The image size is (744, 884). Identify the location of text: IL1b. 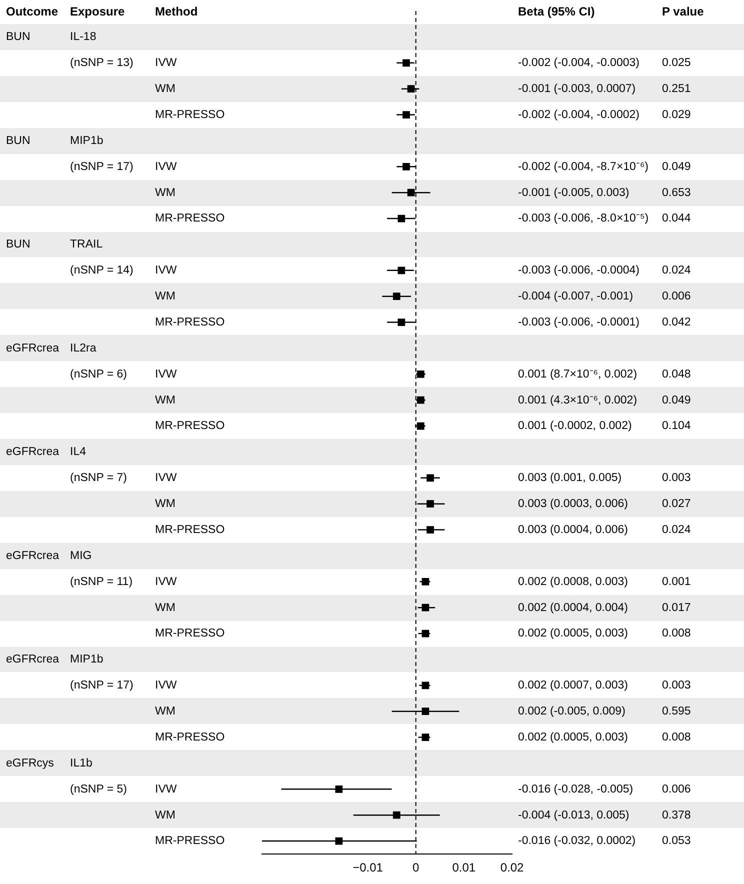
(81, 763).